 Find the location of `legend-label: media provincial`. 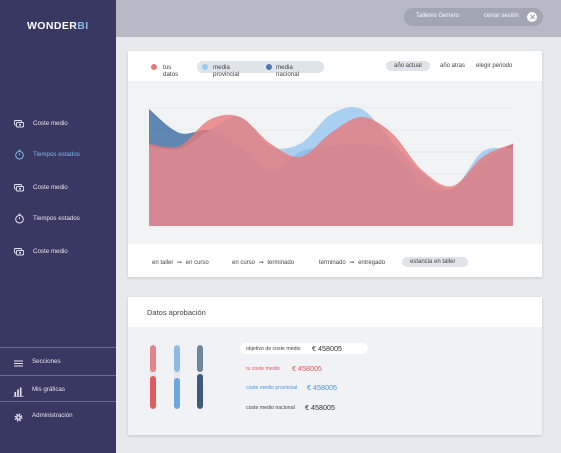

legend-label: media provincial is located at coordinates (226, 70).